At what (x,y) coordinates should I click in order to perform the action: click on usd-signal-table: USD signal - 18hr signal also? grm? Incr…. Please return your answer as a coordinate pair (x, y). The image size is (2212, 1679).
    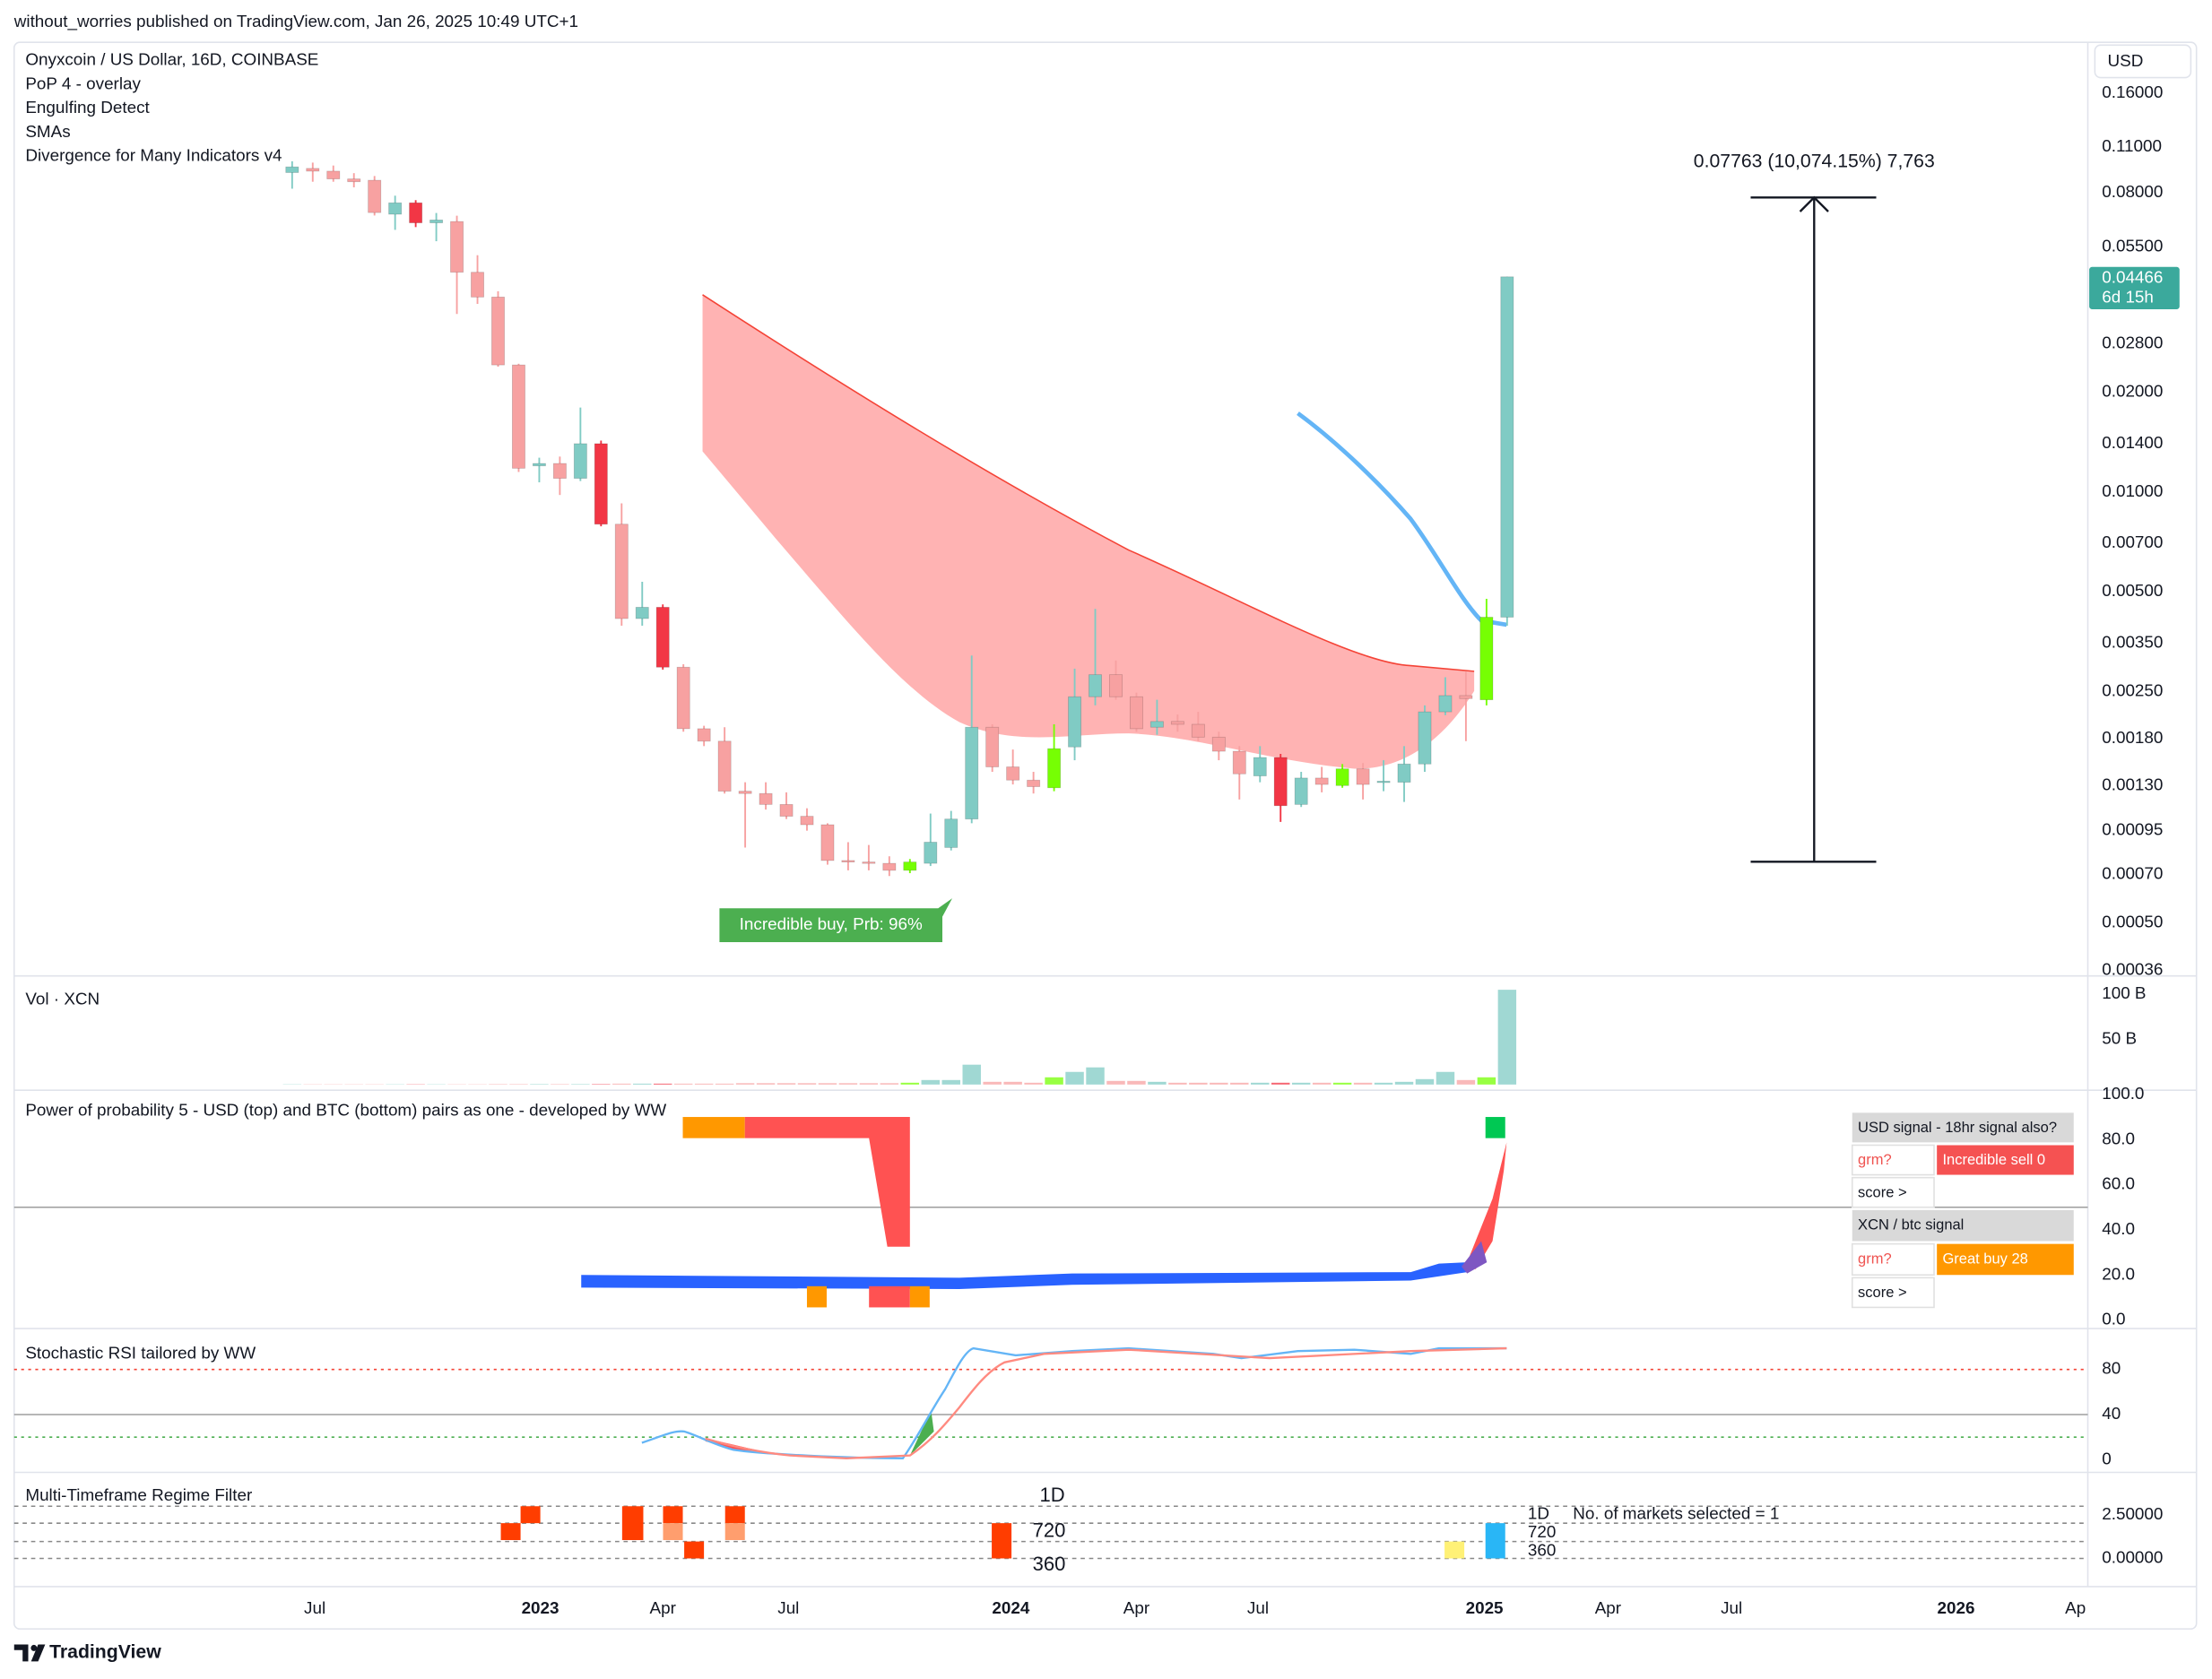
    Looking at the image, I should click on (1962, 1160).